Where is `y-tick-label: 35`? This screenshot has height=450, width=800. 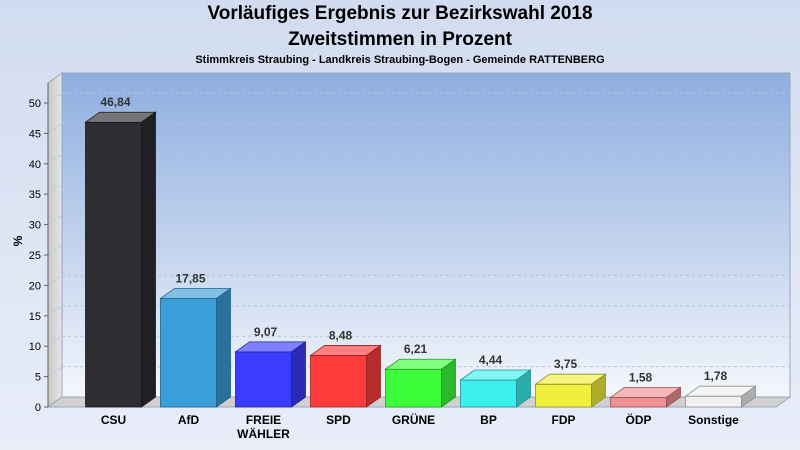 y-tick-label: 35 is located at coordinates (35, 195).